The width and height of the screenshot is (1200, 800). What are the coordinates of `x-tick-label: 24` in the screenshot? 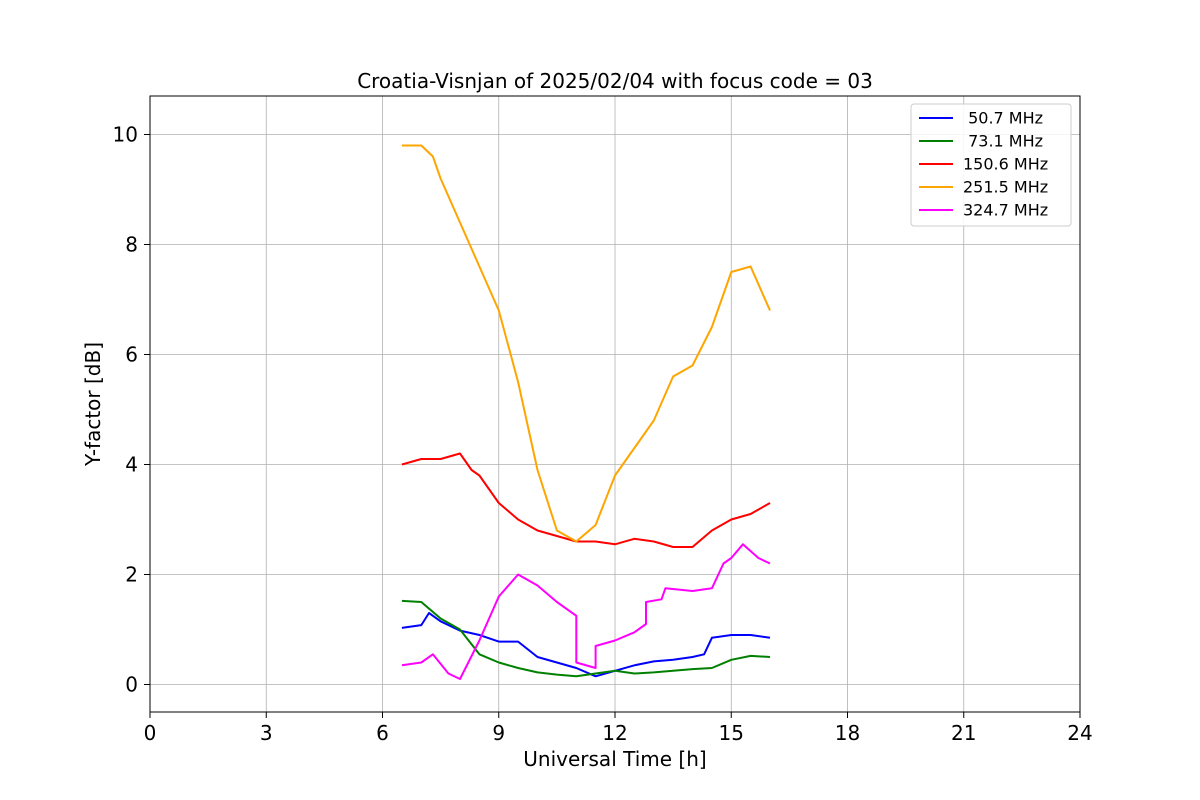 It's located at (1079, 733).